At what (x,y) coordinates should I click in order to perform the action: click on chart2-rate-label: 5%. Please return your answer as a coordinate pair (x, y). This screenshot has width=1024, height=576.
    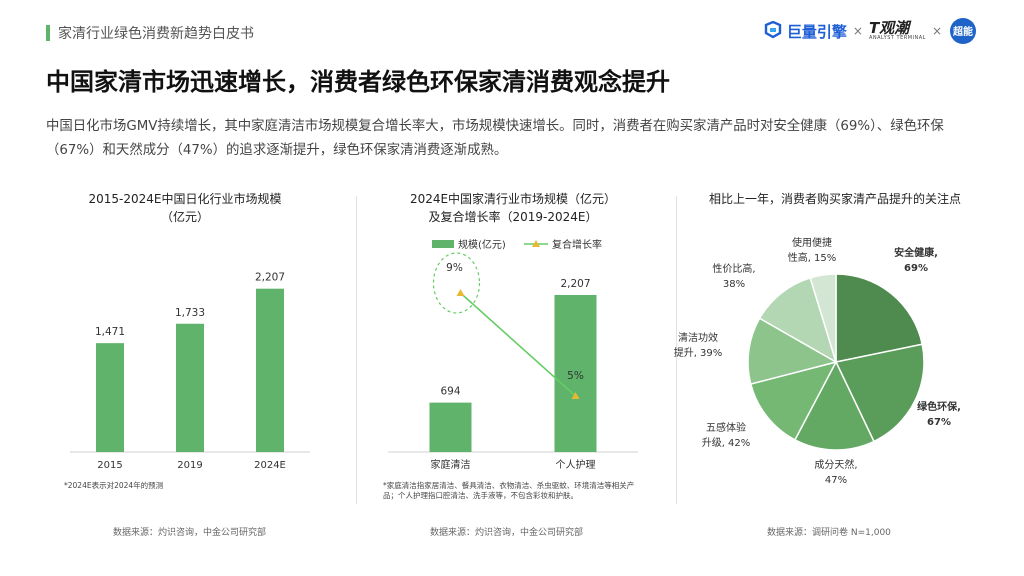
    Looking at the image, I should click on (575, 376).